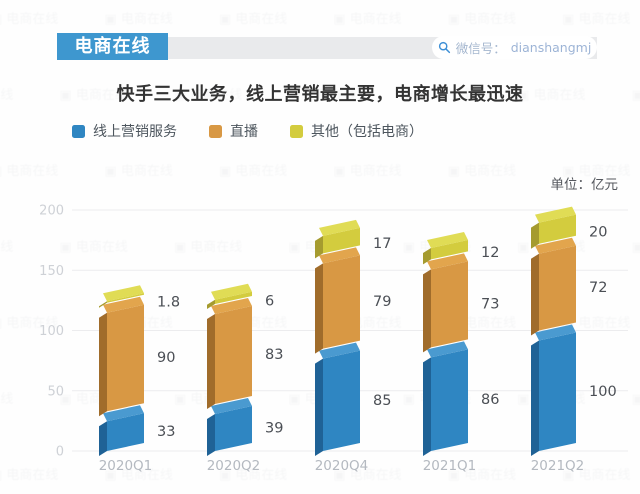 This screenshot has height=494, width=640. What do you see at coordinates (320, 94) in the screenshot?
I see `chart-title: 快手三大业务，线上营销最主要，电商增长最迅速` at bounding box center [320, 94].